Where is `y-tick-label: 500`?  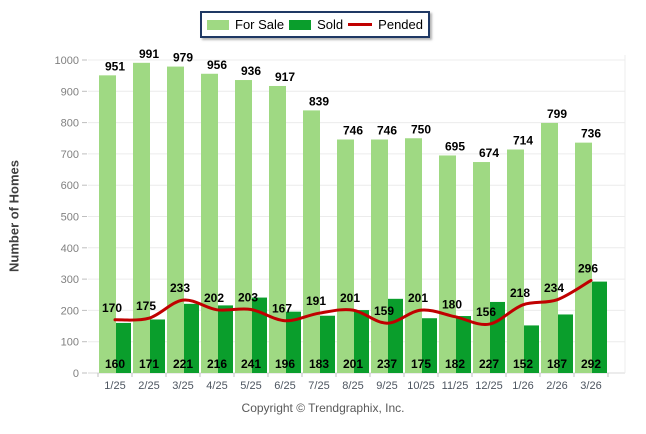
y-tick-label: 500 is located at coordinates (70, 218).